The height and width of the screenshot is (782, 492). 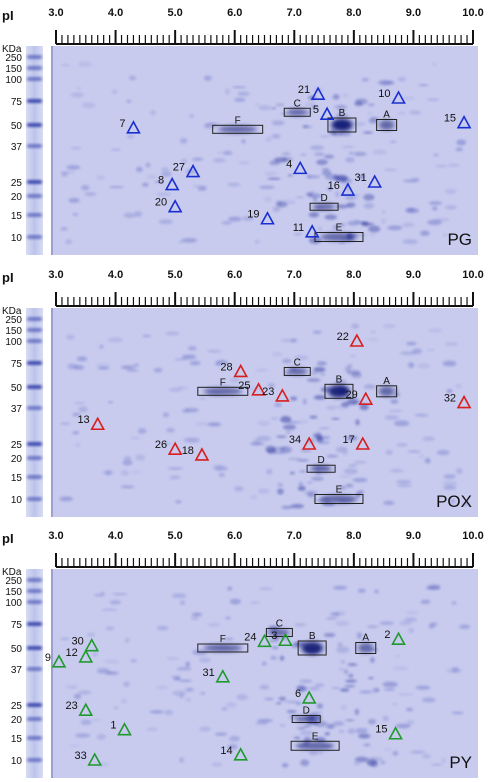 What do you see at coordinates (115, 275) in the screenshot?
I see `ph-tick-label: 4.0` at bounding box center [115, 275].